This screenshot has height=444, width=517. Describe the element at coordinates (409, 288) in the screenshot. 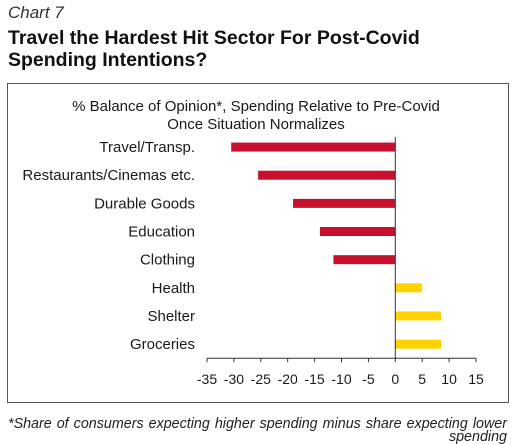

I see `bar-health` at that location.